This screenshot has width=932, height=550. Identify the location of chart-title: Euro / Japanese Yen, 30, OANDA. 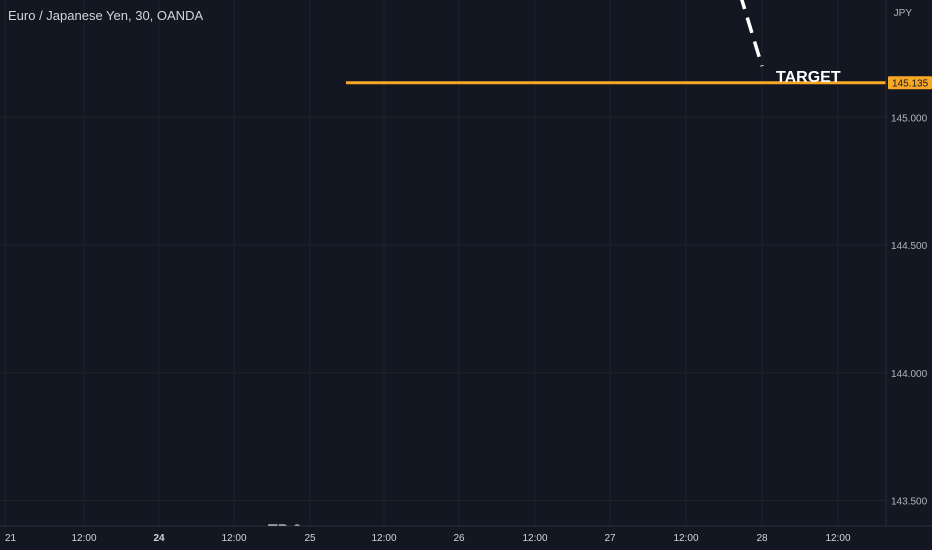
(106, 15).